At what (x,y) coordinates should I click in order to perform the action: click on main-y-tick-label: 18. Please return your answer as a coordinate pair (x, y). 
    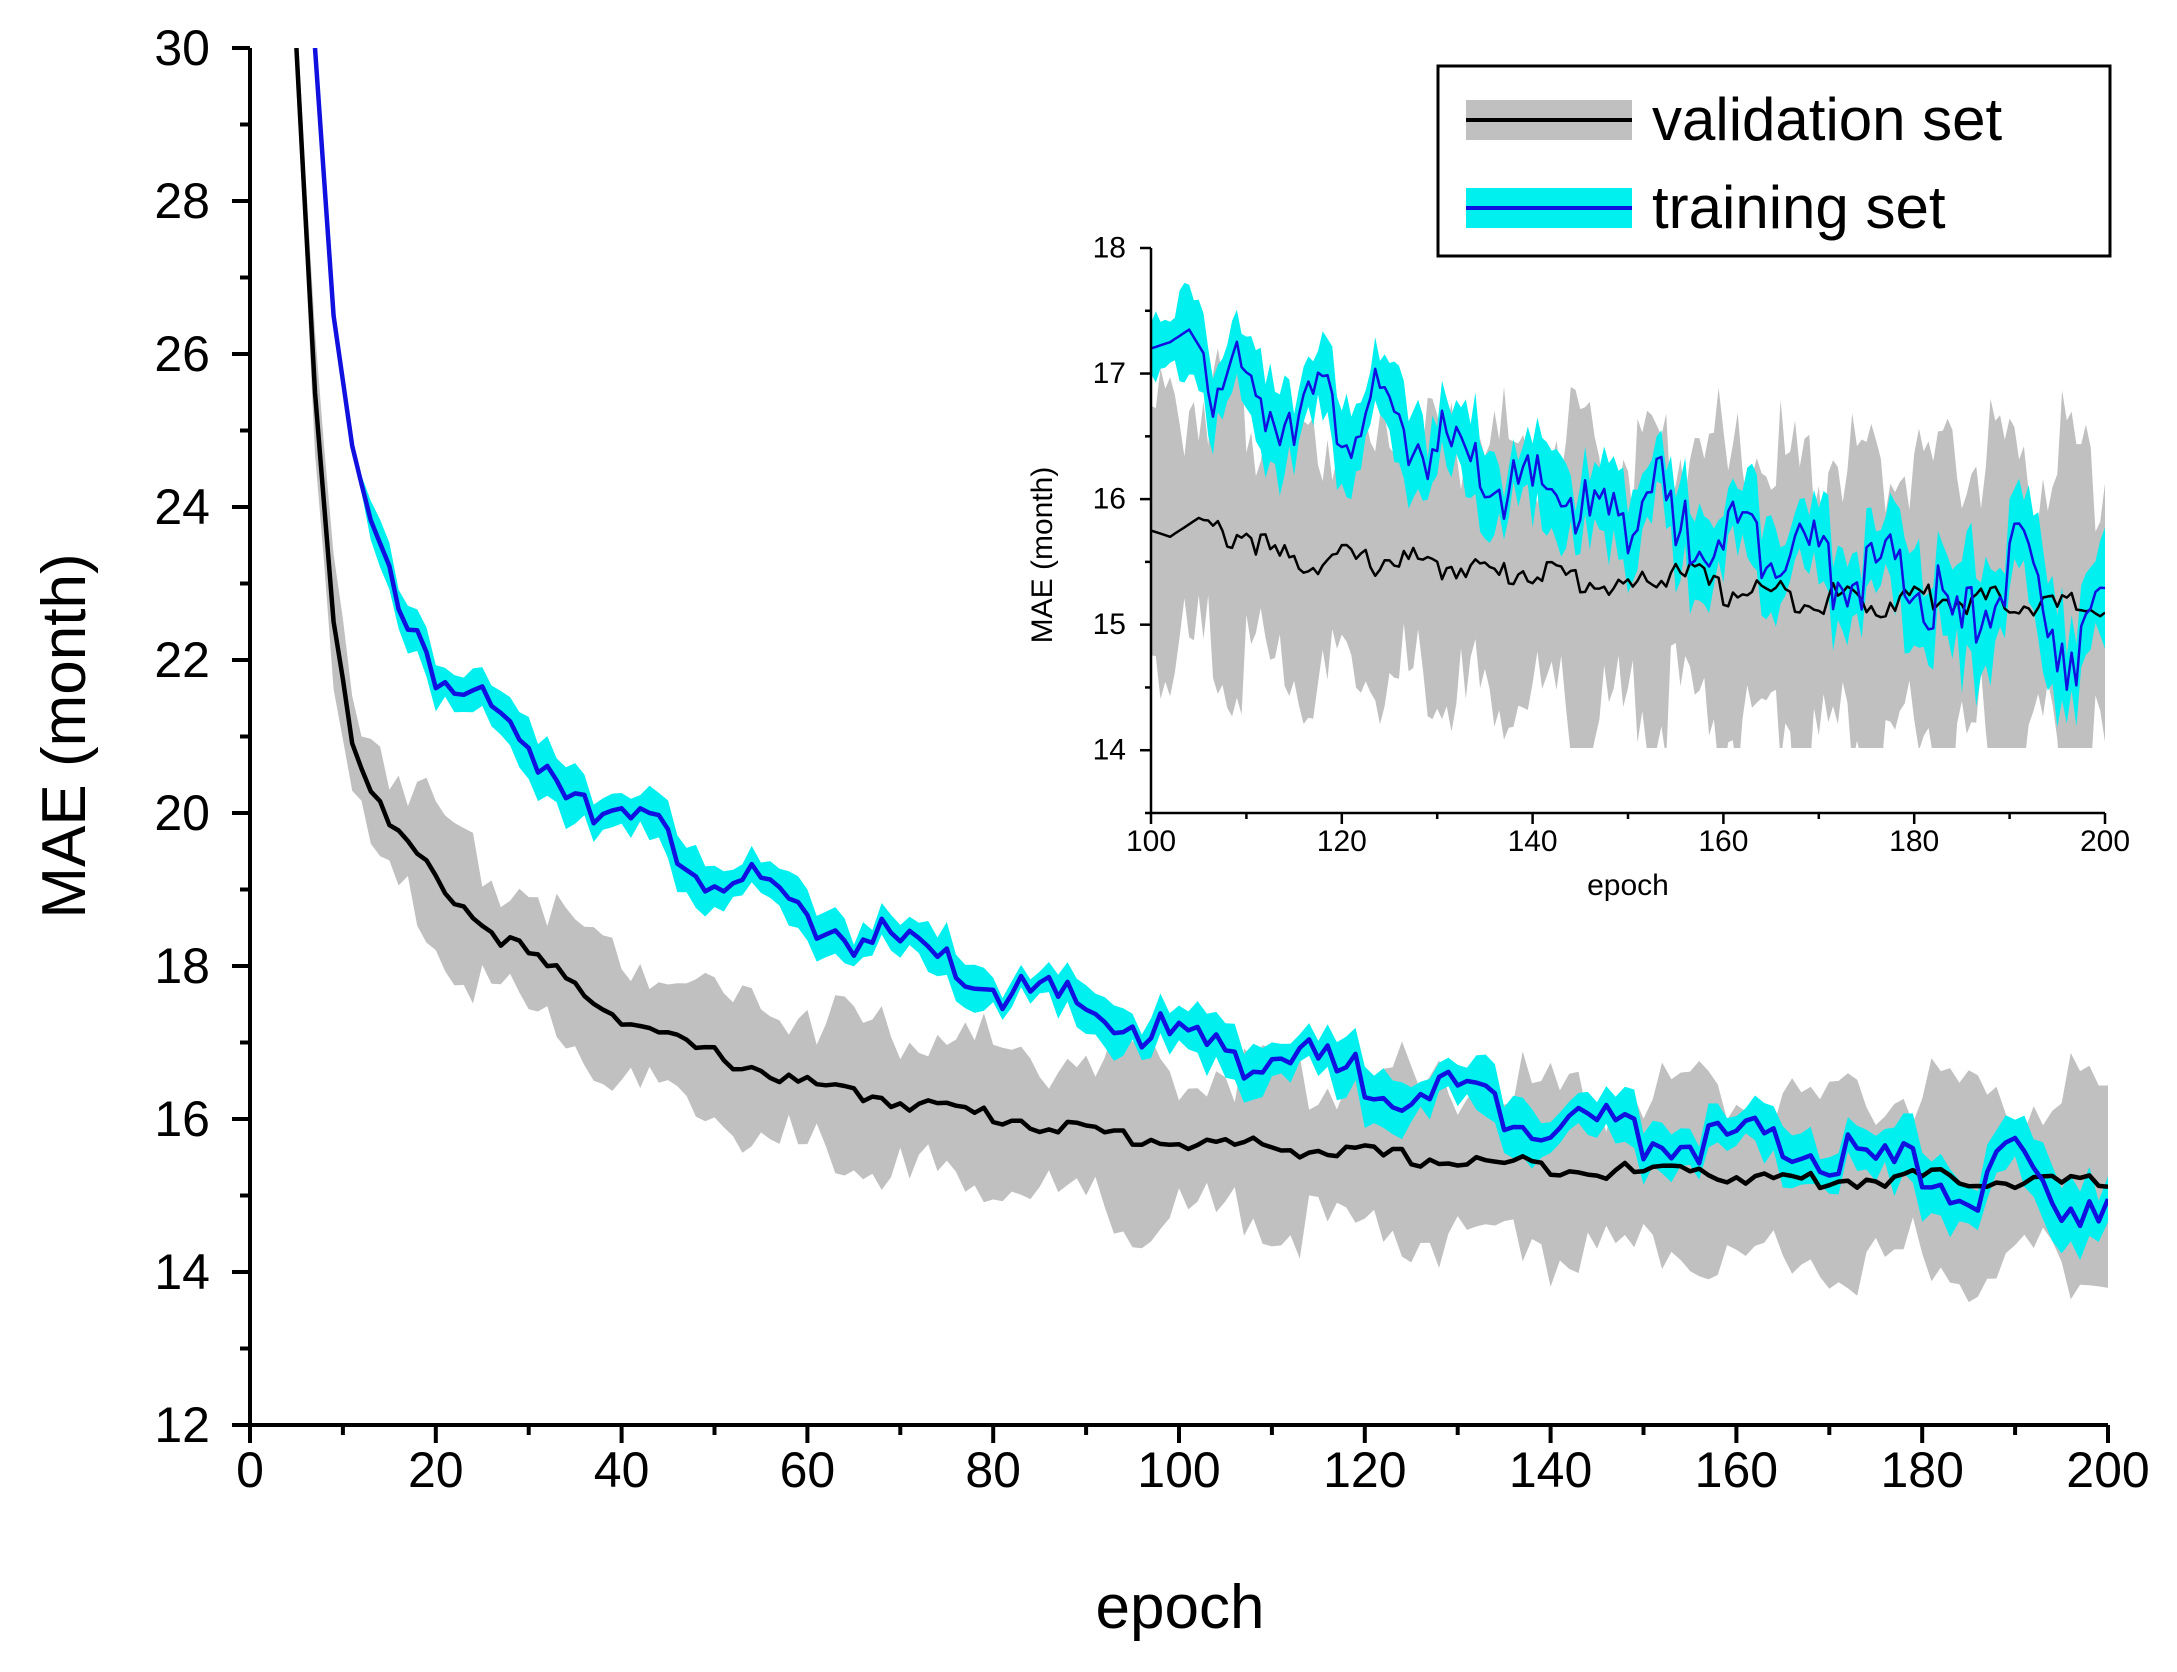
    Looking at the image, I should click on (182, 966).